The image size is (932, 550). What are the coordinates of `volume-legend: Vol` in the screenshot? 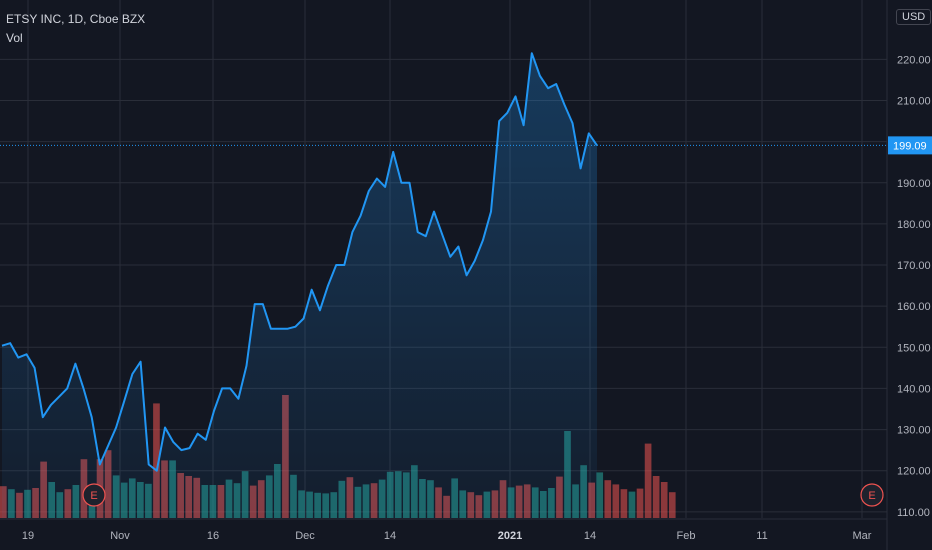 It's located at (14, 38).